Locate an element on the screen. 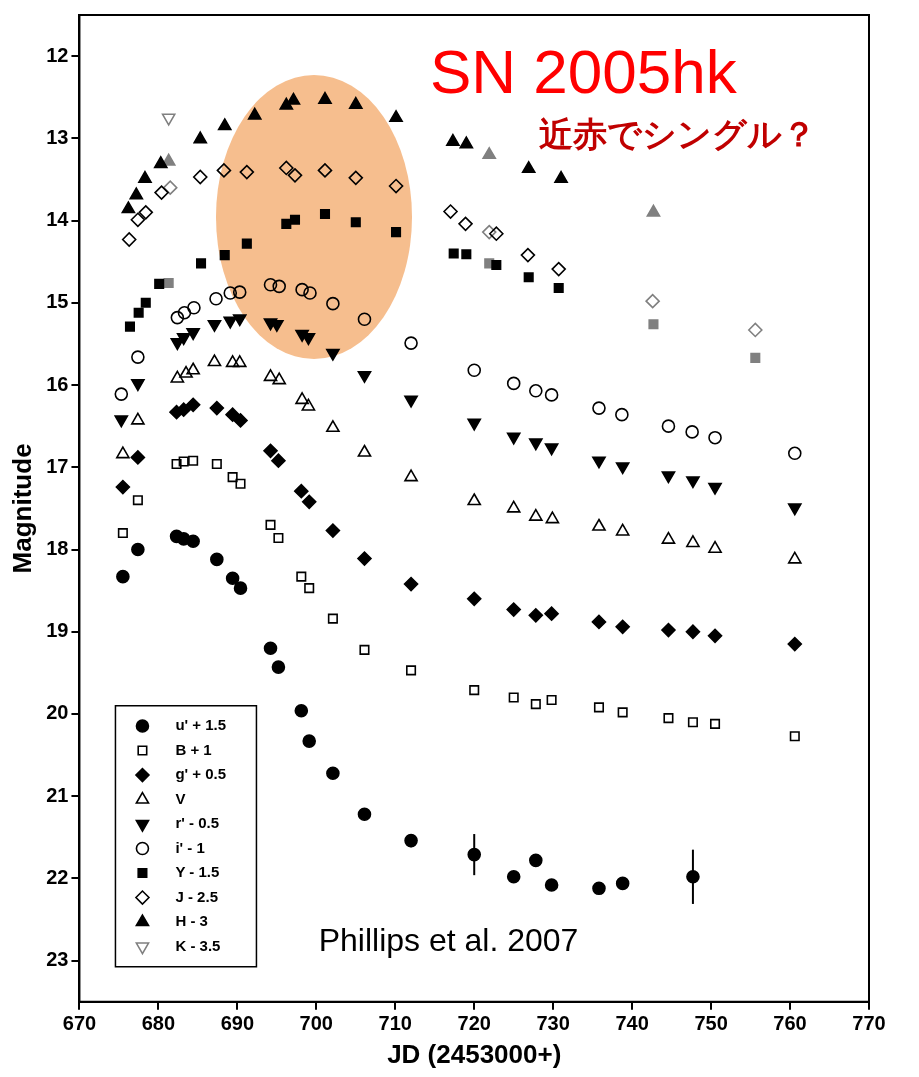 The height and width of the screenshot is (1077, 919). y-tick-label: 15 is located at coordinates (57, 301).